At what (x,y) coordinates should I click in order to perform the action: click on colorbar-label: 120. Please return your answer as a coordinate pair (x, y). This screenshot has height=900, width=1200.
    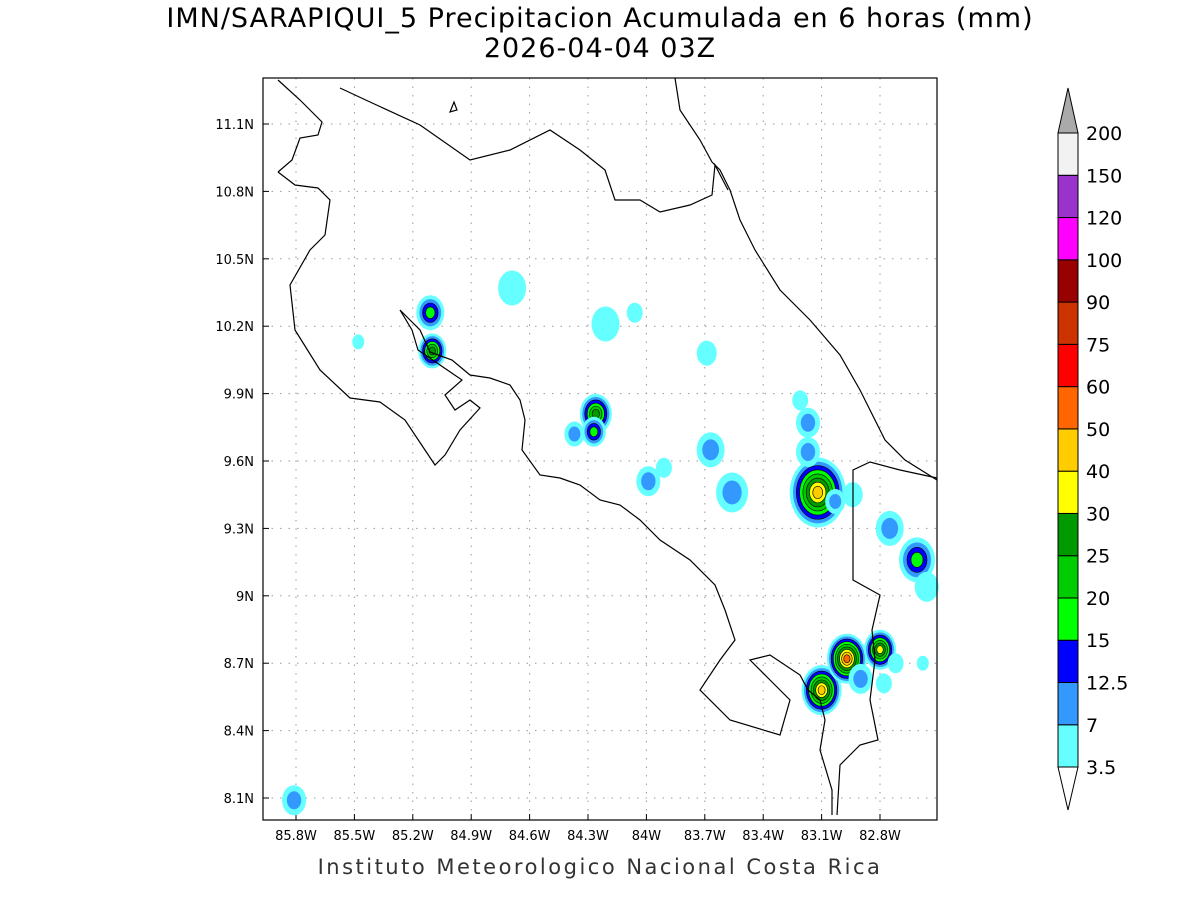
    Looking at the image, I should click on (1104, 219).